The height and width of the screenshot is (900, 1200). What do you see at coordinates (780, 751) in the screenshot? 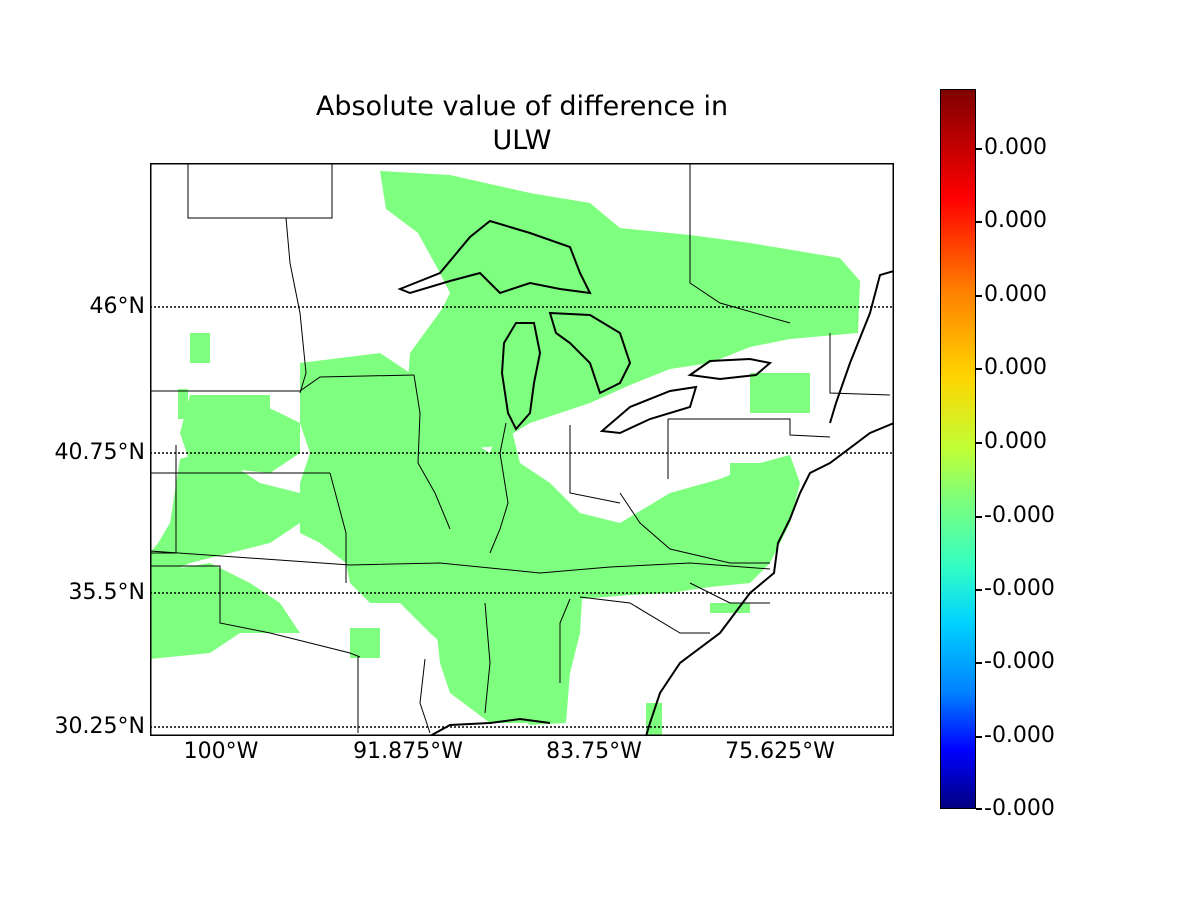
I see `lon-label-75-625: 75.625°W` at bounding box center [780, 751].